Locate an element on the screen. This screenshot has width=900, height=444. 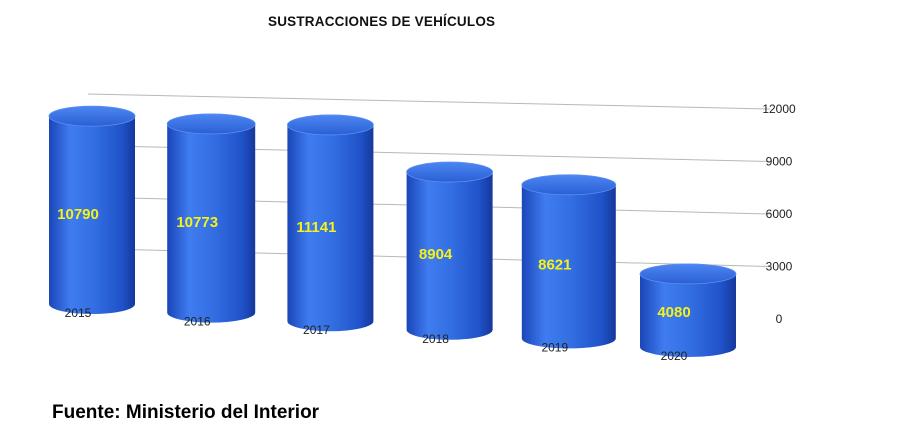
x-category-label: 2017 is located at coordinates (316, 330).